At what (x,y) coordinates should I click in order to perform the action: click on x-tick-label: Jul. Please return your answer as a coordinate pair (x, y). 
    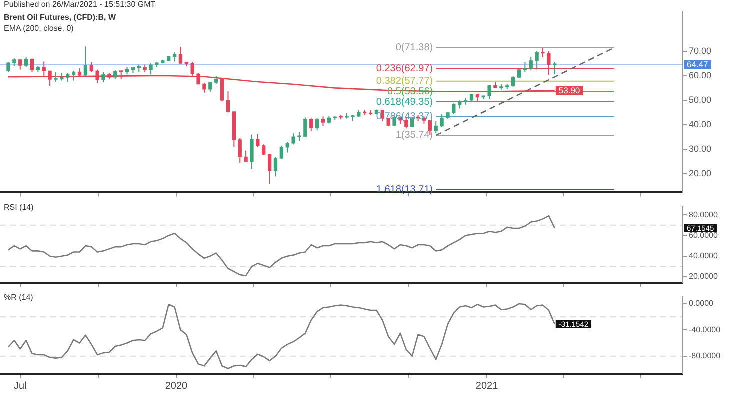
    Looking at the image, I should click on (20, 386).